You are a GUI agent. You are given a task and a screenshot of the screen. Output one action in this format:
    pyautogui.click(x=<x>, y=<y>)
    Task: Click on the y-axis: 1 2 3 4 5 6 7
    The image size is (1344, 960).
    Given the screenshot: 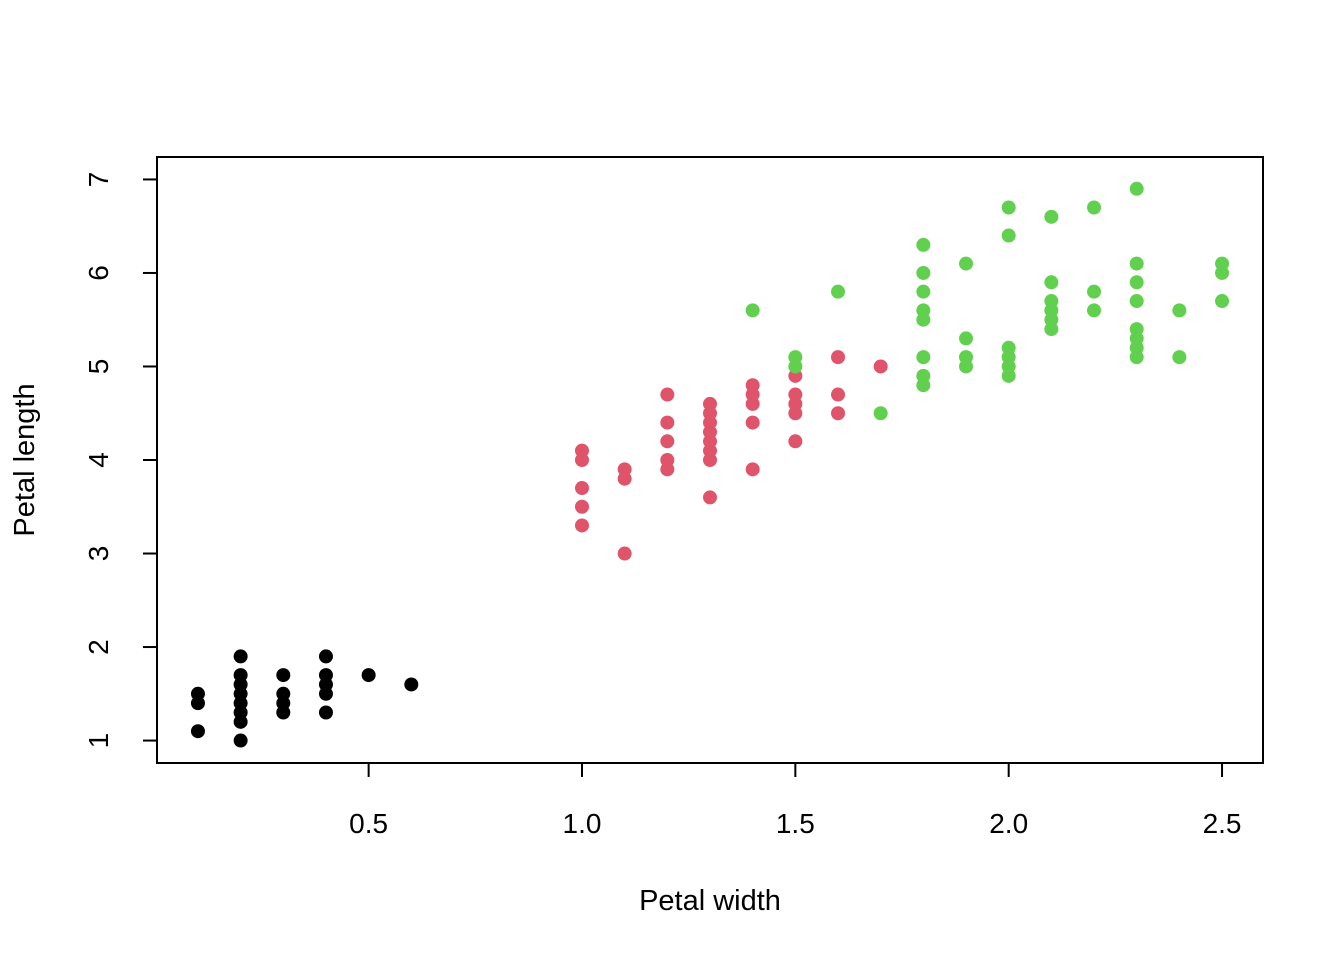 What is the action you would take?
    pyautogui.click(x=120, y=460)
    